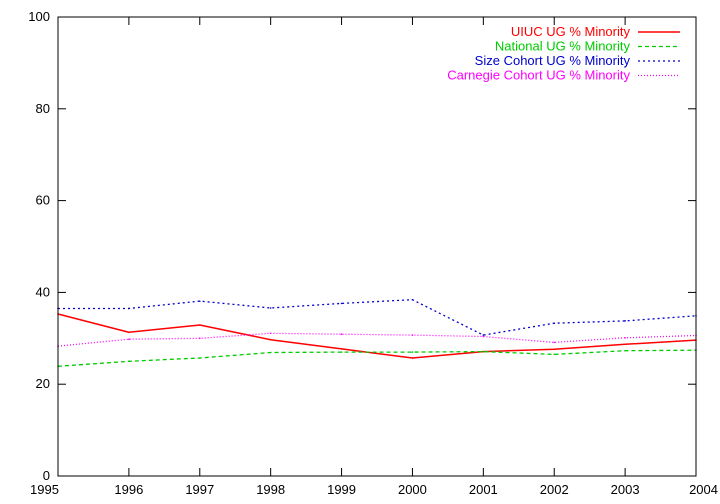 The image size is (720, 504). What do you see at coordinates (46, 475) in the screenshot?
I see `y-tick-label: 0` at bounding box center [46, 475].